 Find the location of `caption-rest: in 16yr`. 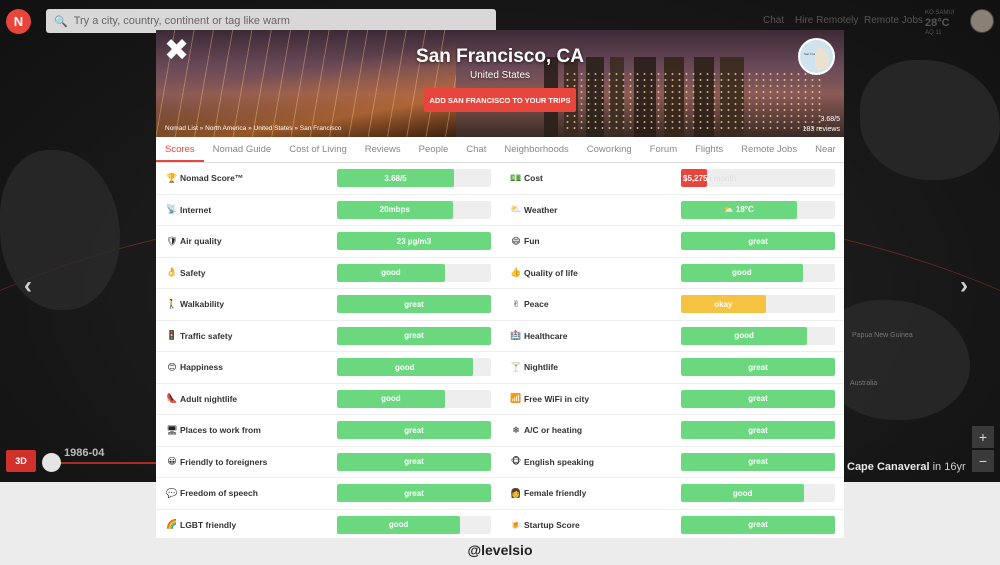

caption-rest: in 16yr is located at coordinates (947, 467).